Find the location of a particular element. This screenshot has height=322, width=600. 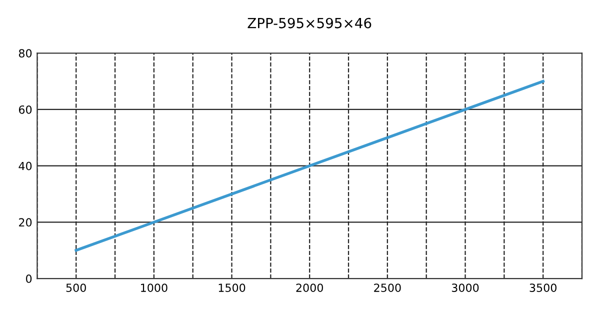

chart-title: ZPP-595×595×46 is located at coordinates (310, 23).